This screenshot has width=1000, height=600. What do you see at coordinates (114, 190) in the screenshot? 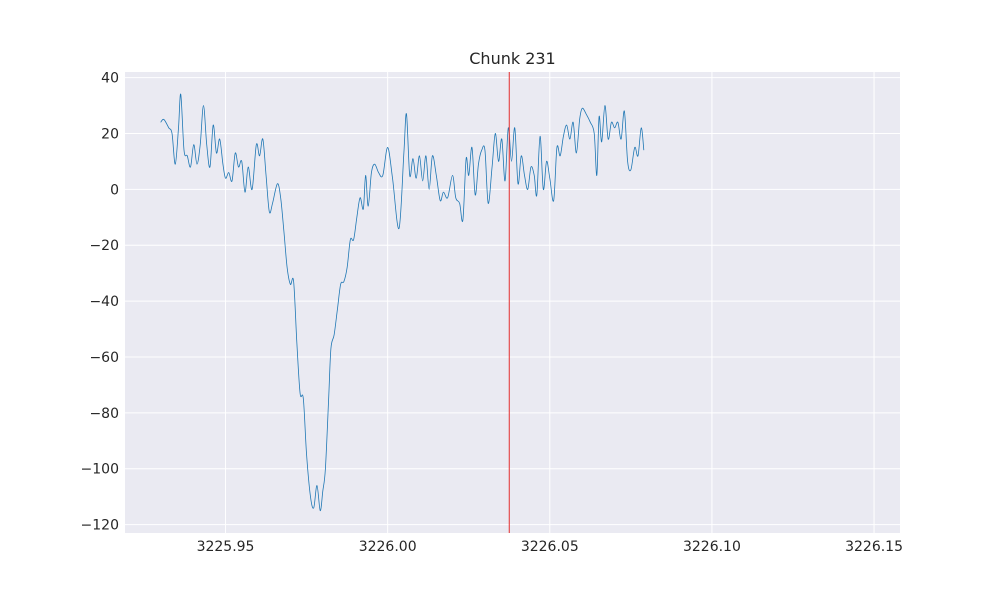
I see `y-tick-label: 0` at bounding box center [114, 190].